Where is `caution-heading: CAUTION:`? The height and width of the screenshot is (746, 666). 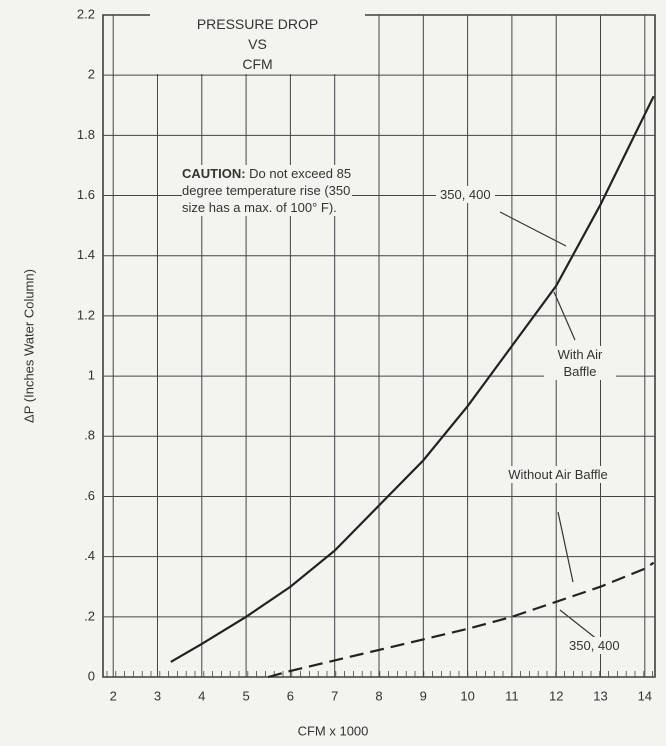
caution-heading: CAUTION: is located at coordinates (214, 173).